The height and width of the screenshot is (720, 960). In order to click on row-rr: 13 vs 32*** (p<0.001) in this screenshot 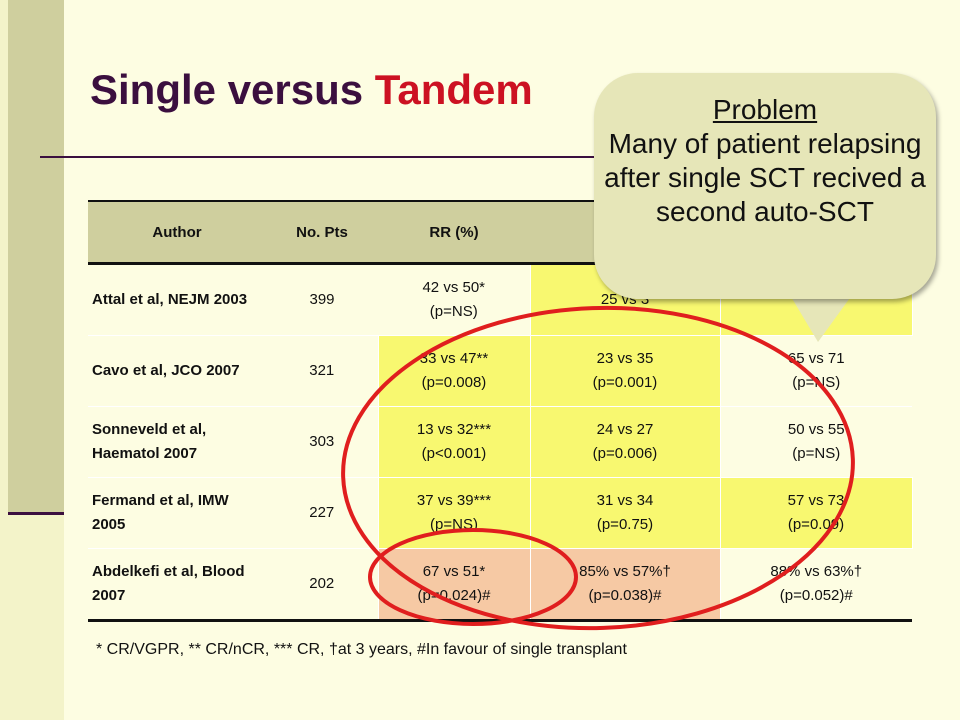, I will do `click(454, 442)`.